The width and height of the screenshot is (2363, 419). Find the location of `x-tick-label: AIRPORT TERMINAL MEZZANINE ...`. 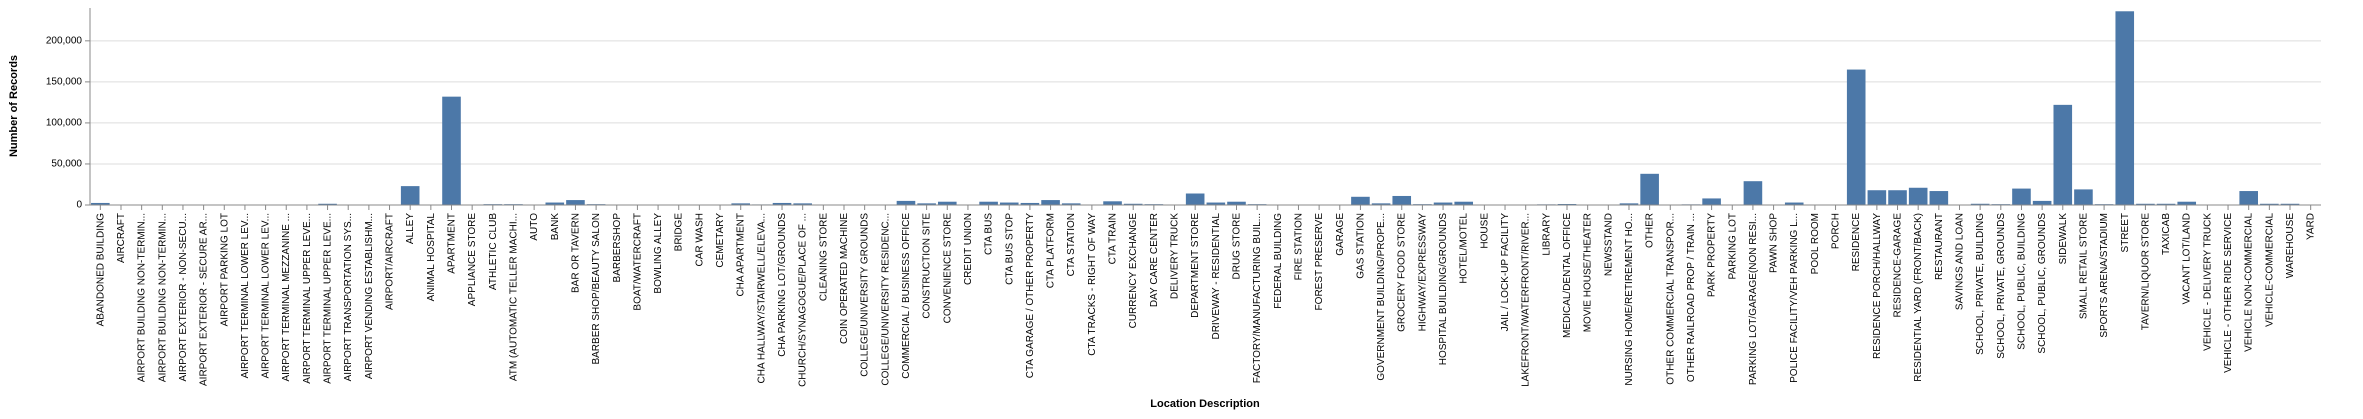

x-tick-label: AIRPORT TERMINAL MEZZANINE ... is located at coordinates (286, 297).